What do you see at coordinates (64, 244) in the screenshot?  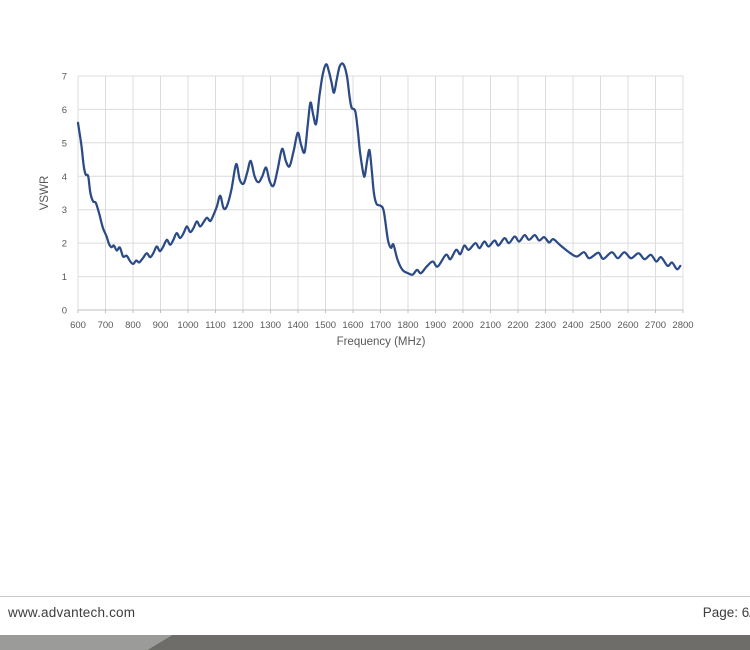 I see `svg-text: 2` at bounding box center [64, 244].